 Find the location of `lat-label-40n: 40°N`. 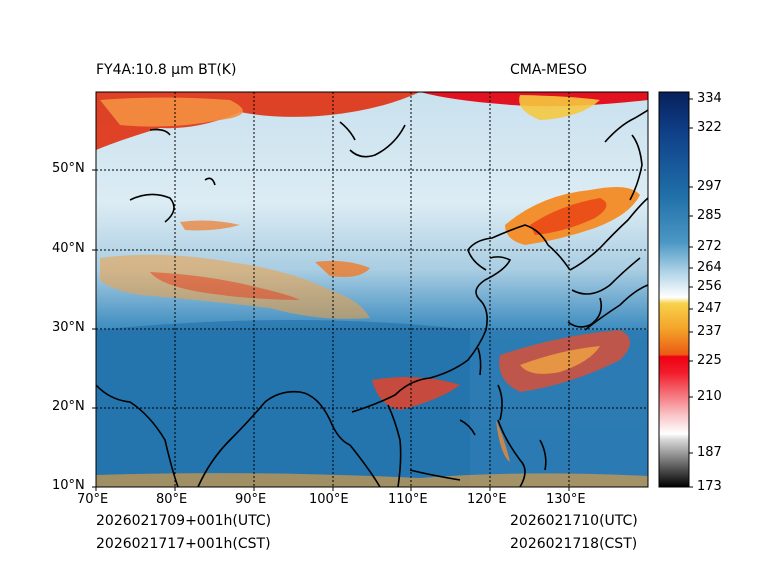

lat-label-40n: 40°N is located at coordinates (68, 248).